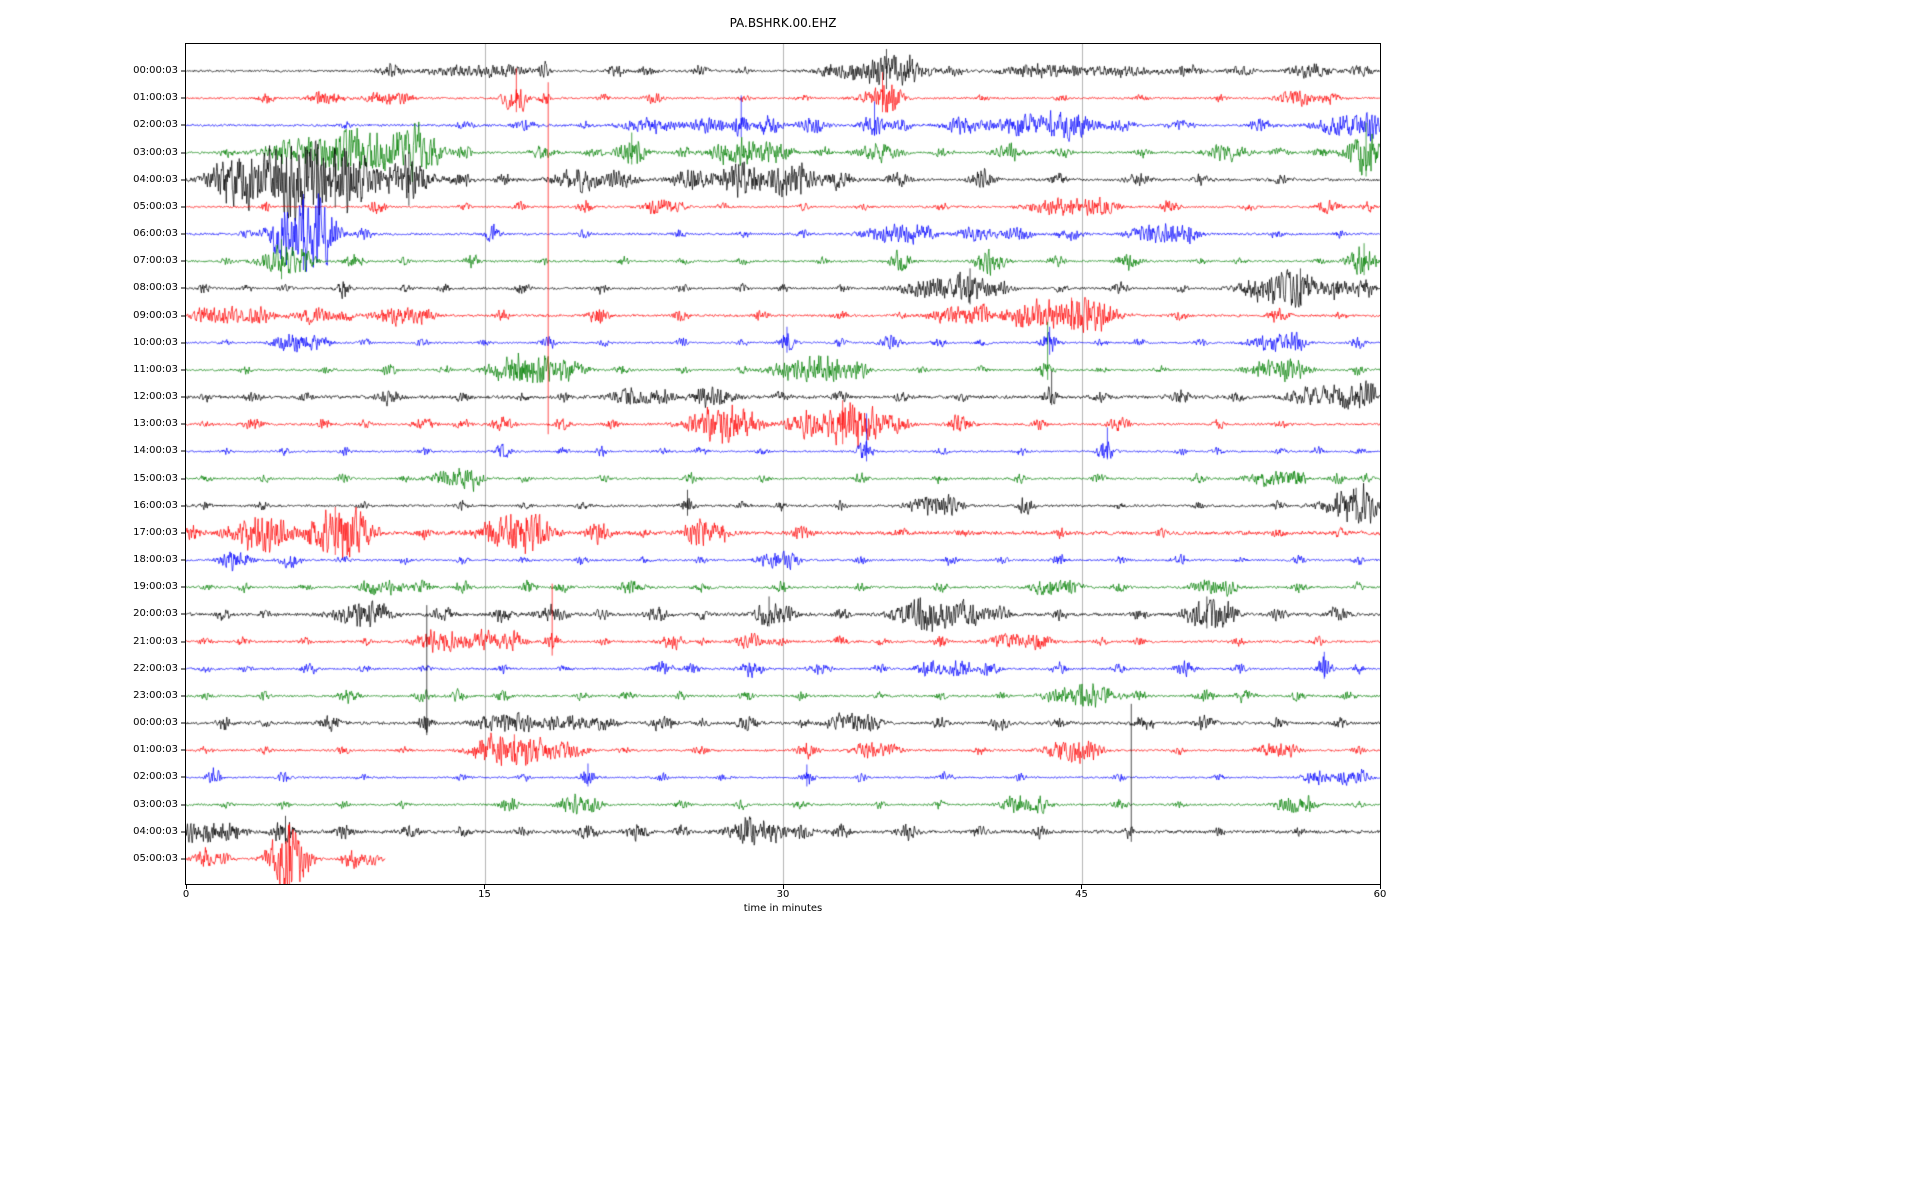 The width and height of the screenshot is (1920, 1200). I want to click on x-tick-label: 30, so click(783, 894).